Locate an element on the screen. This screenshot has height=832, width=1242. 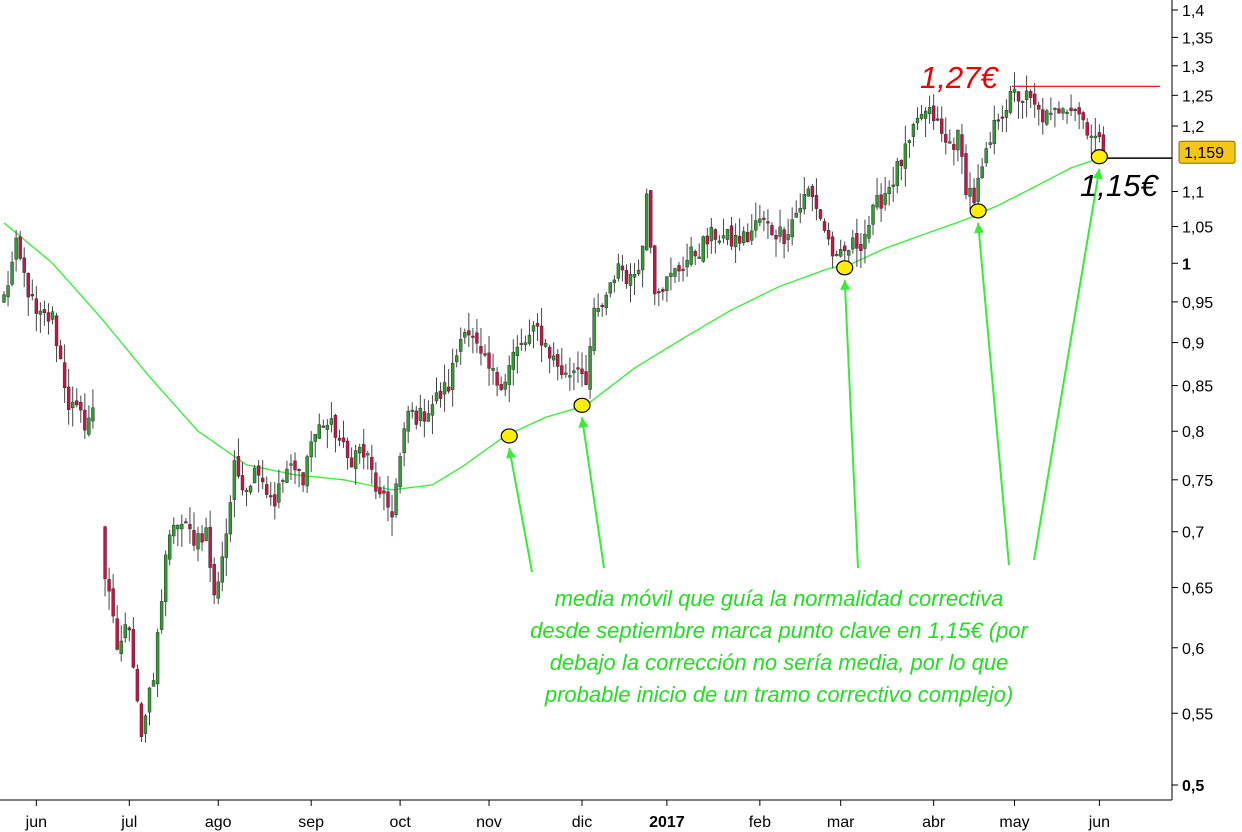
y-tick-label: 1,35 is located at coordinates (1197, 38).